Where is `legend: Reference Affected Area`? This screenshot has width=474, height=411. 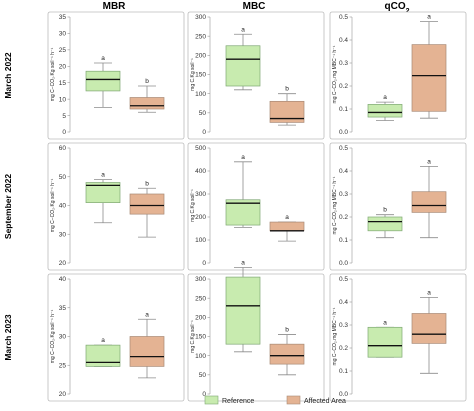 legend: Reference Affected Area is located at coordinates (275, 400).